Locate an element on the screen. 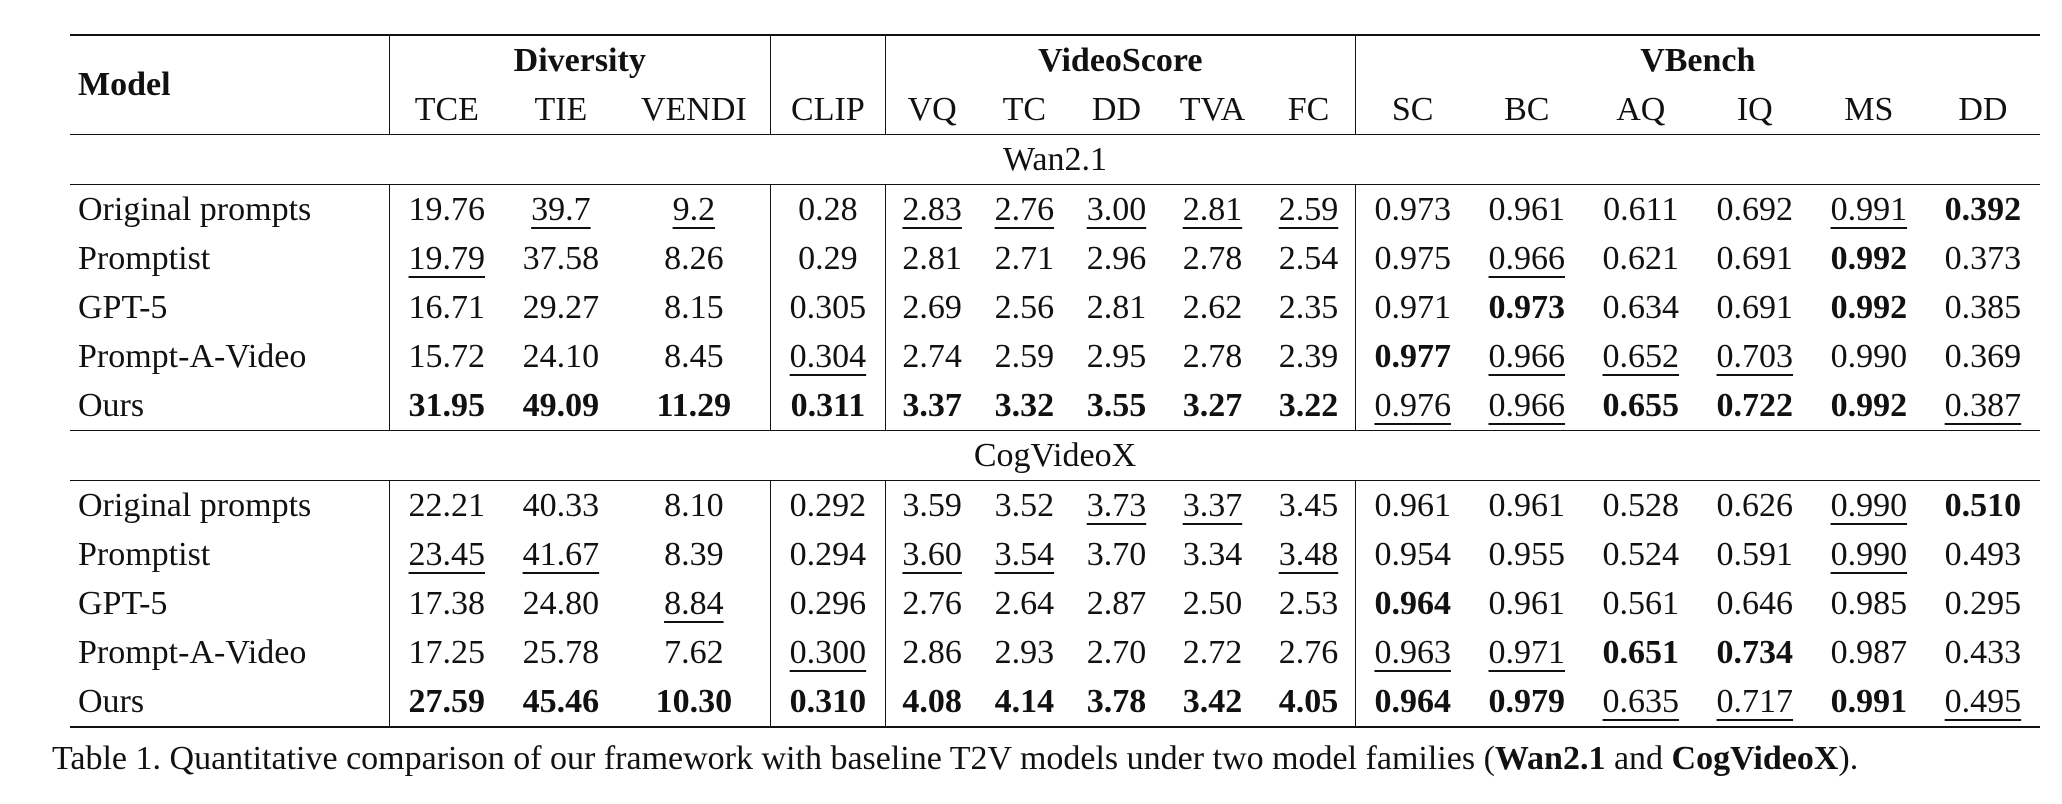  value-text: 0.510 is located at coordinates (1983, 505).